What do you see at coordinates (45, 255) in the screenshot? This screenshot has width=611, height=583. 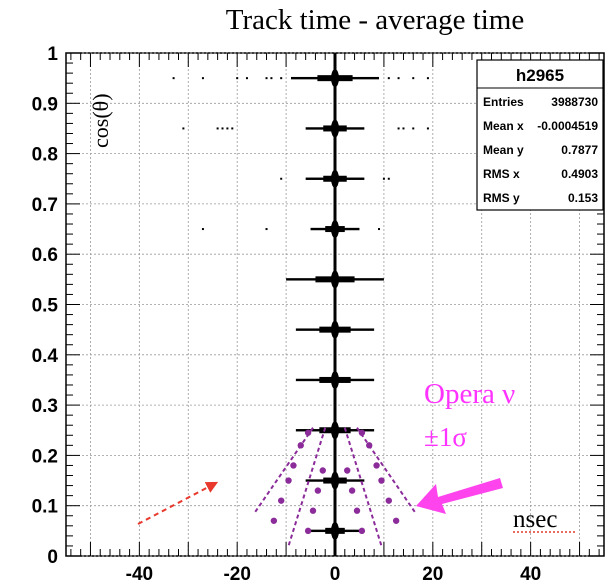 I see `y-tick-label: 0.6` at bounding box center [45, 255].